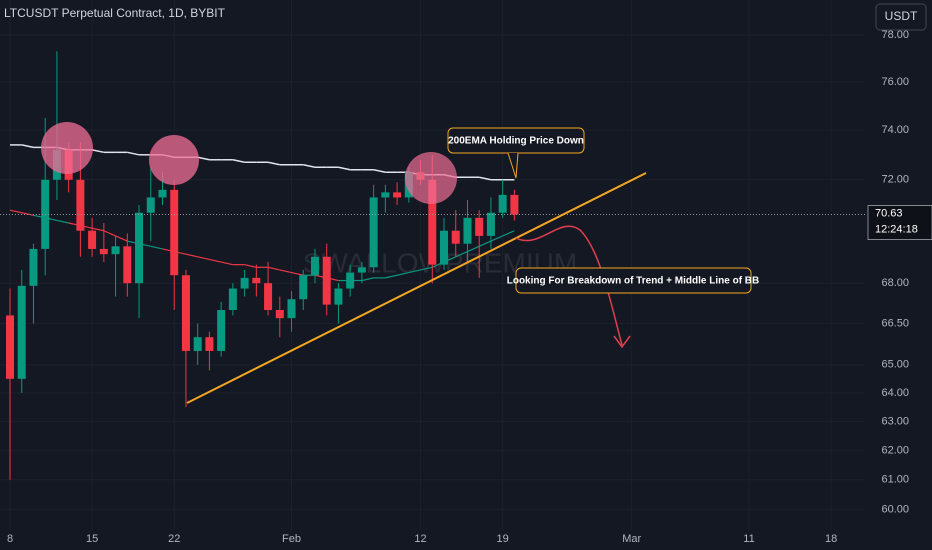  I want to click on currency-button-label: USDT, so click(901, 16).